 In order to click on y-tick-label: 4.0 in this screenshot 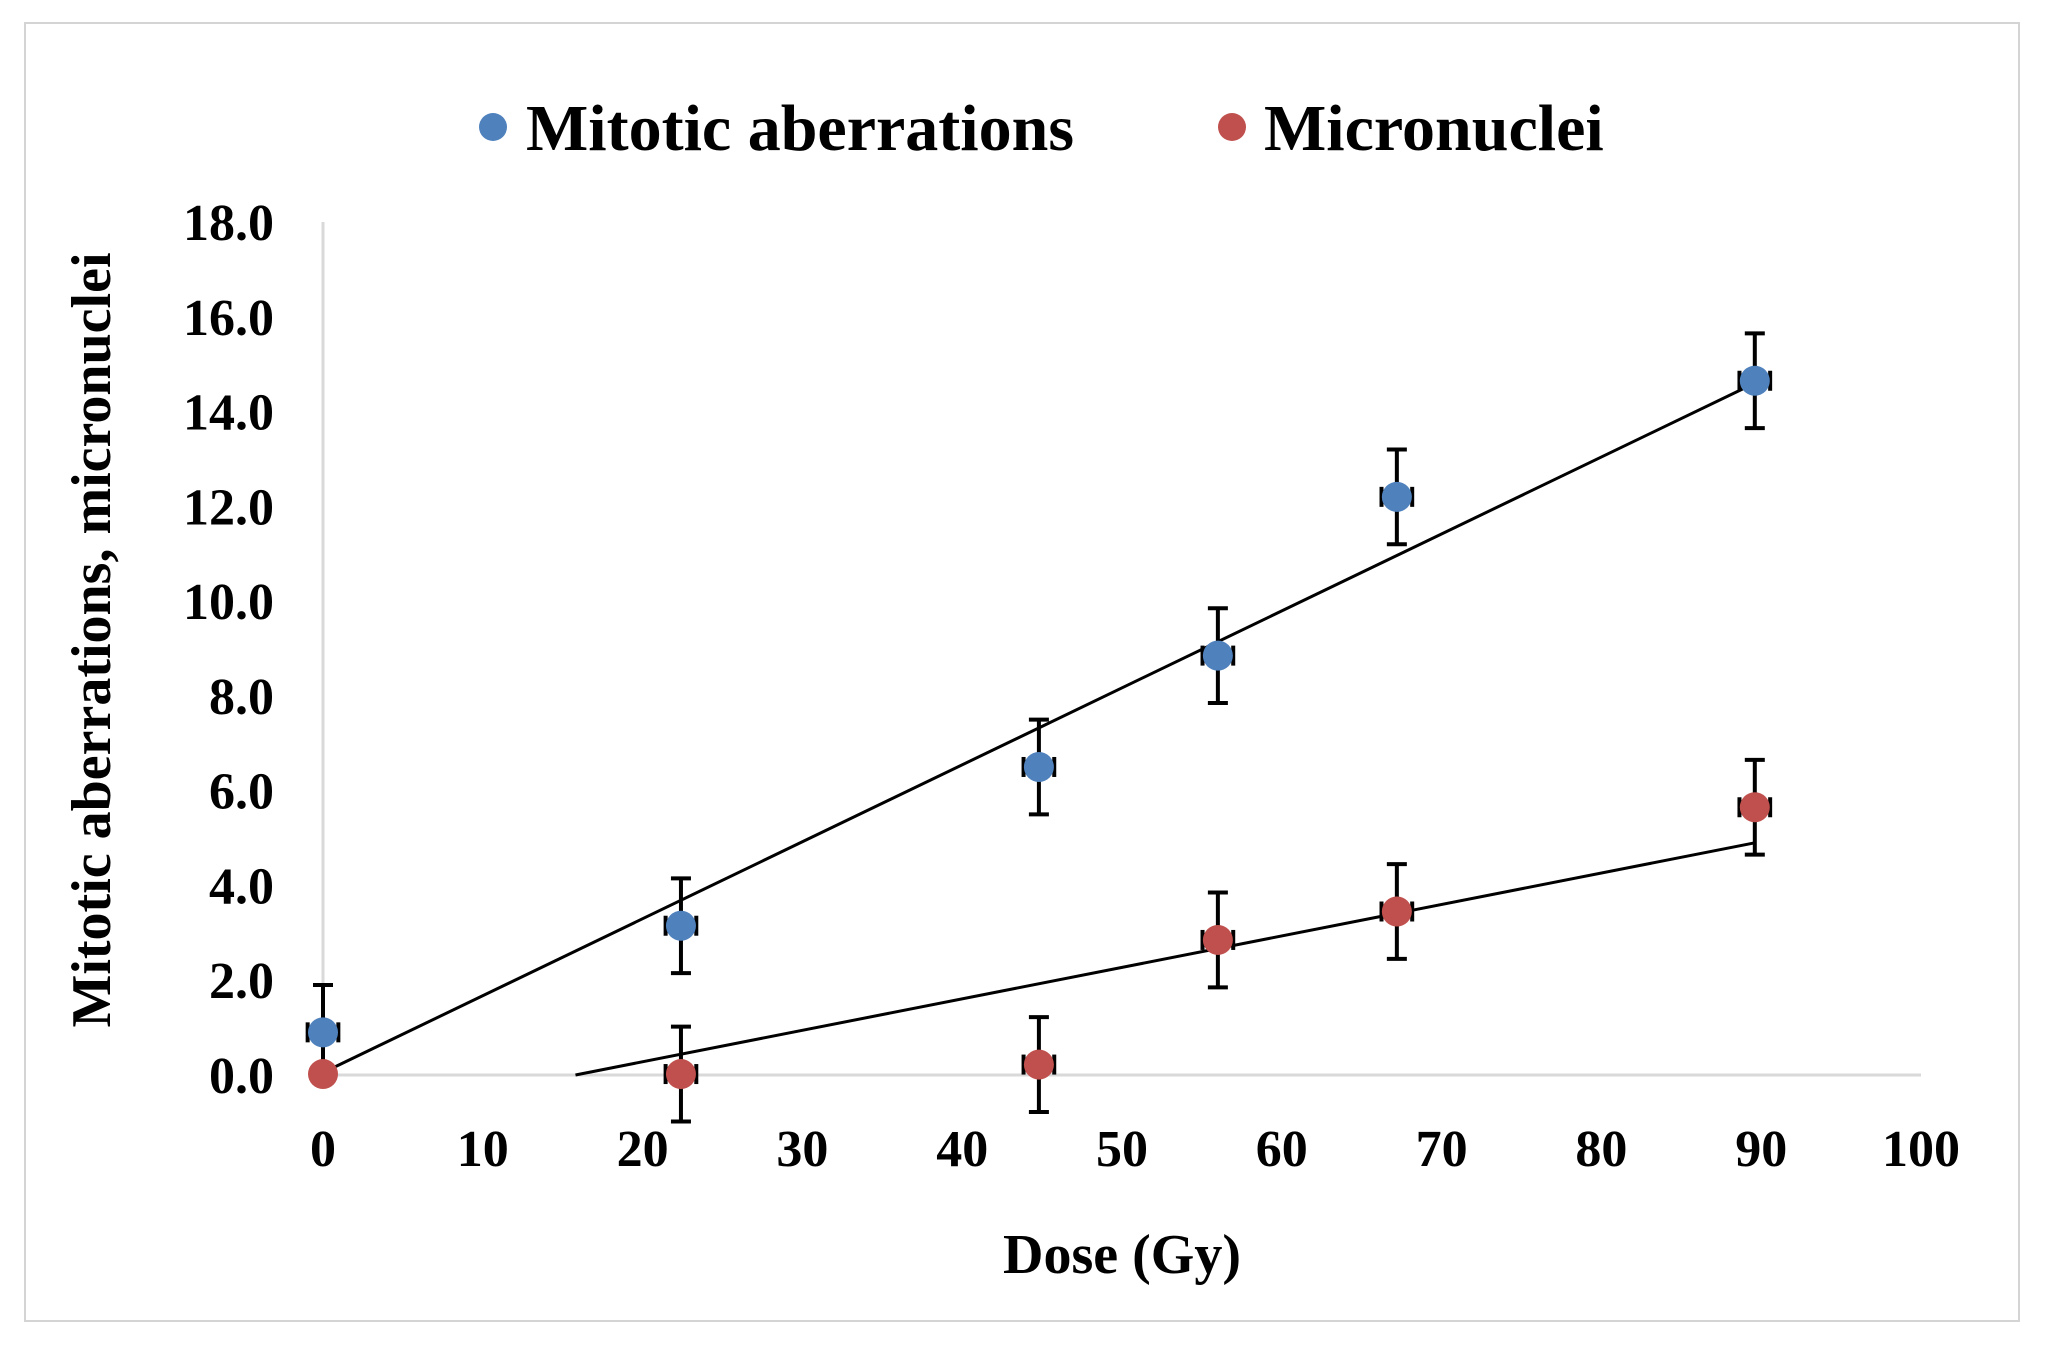, I will do `click(241, 886)`.